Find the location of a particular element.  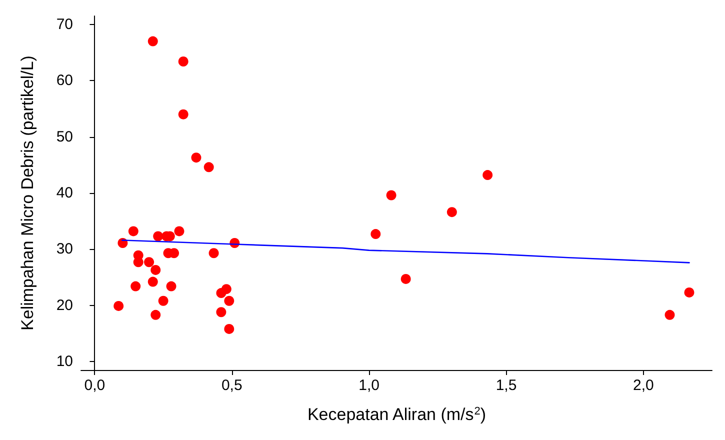

y-tick-label: 70 is located at coordinates (64, 24).